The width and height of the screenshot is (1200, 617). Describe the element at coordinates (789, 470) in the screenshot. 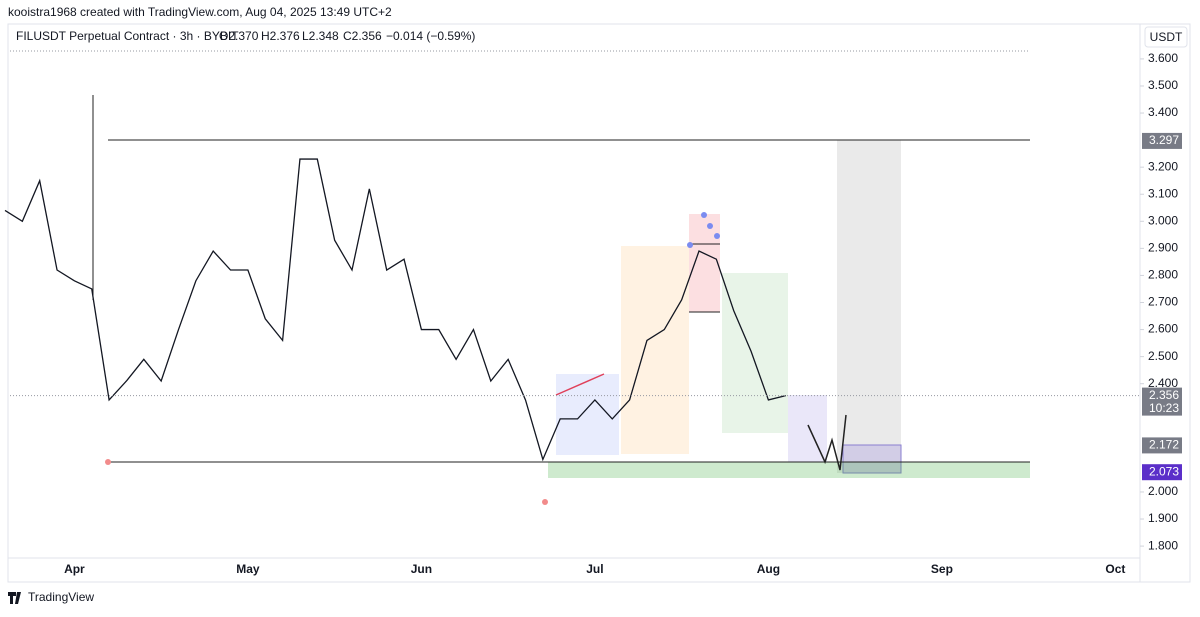

I see `zone` at that location.